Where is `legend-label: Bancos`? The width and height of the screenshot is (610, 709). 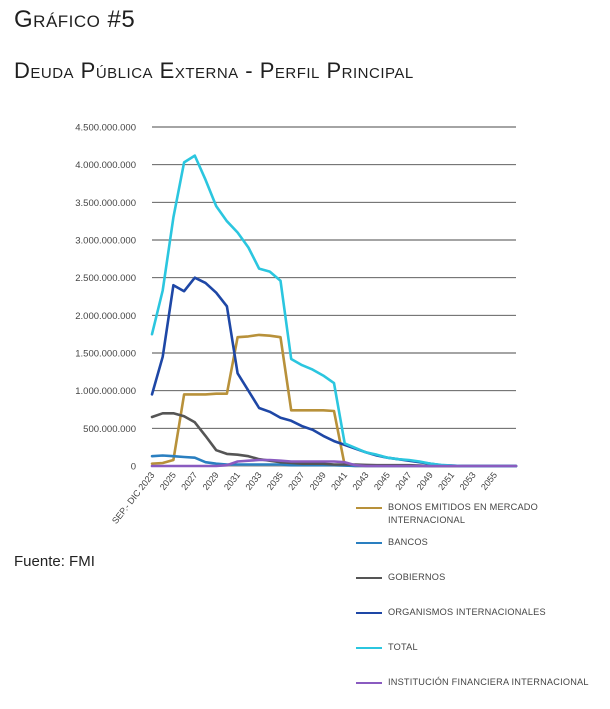 legend-label: Bancos is located at coordinates (408, 542).